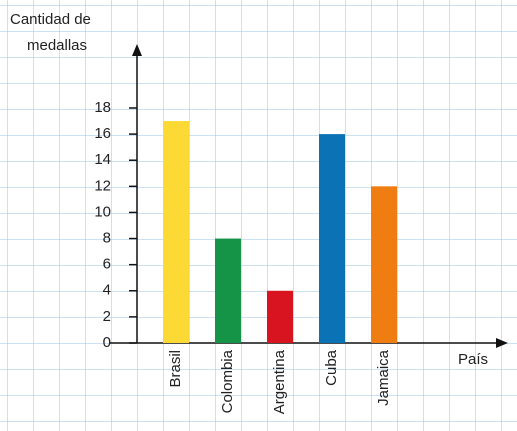 Image resolution: width=517 pixels, height=431 pixels. I want to click on y-tick-label: 6, so click(107, 264).